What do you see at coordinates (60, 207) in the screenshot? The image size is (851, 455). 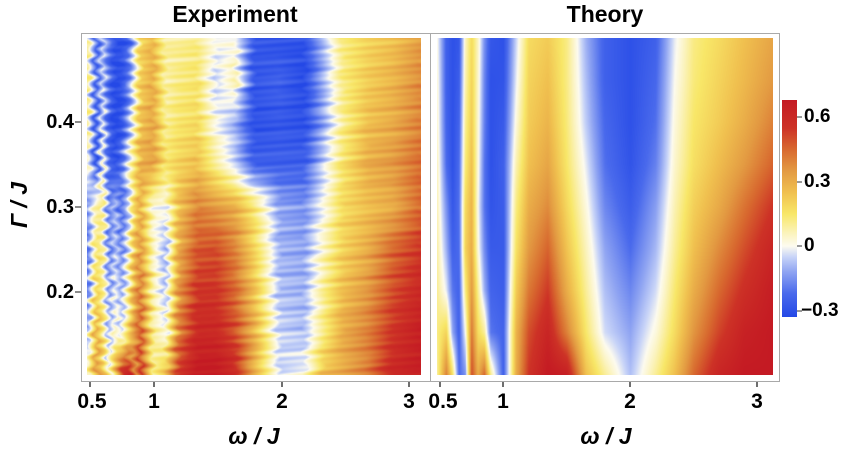 I see `y-tick-label: 0.3` at bounding box center [60, 207].